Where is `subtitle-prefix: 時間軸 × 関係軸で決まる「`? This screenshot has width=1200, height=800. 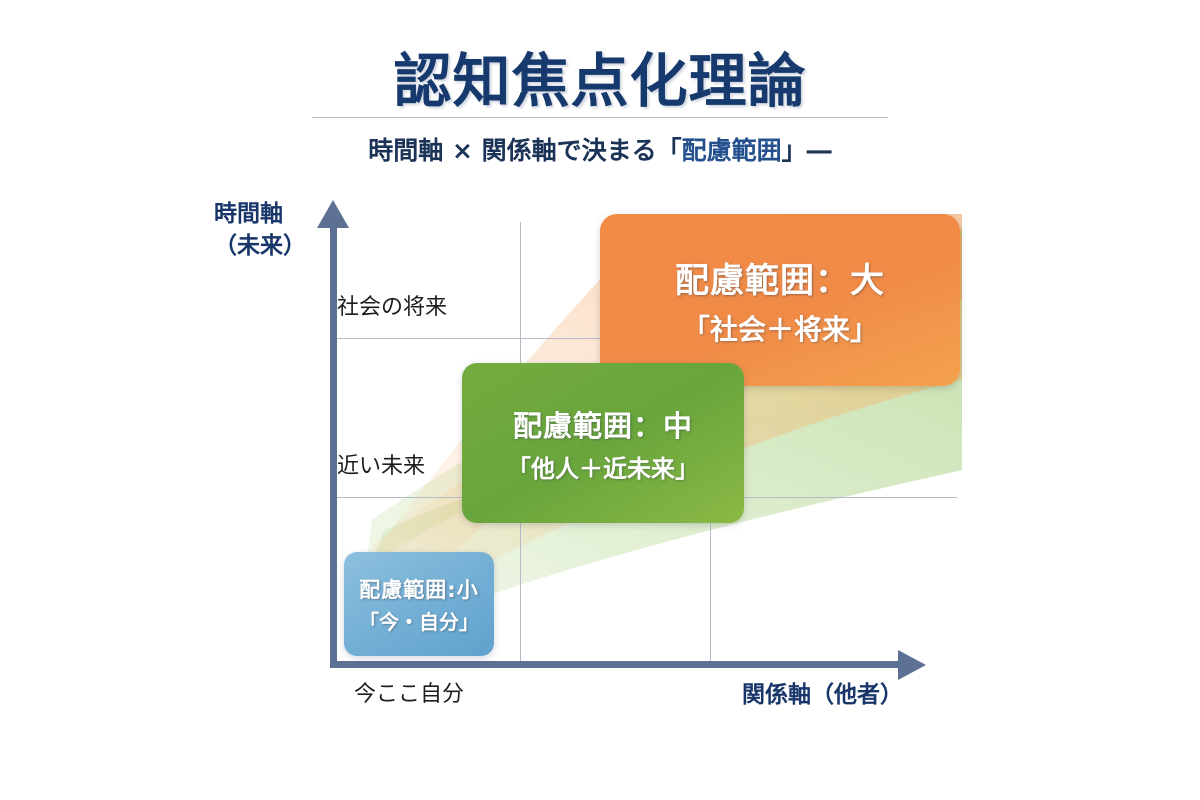
subtitle-prefix: 時間軸 × 関係軸で決まる「 is located at coordinates (525, 150).